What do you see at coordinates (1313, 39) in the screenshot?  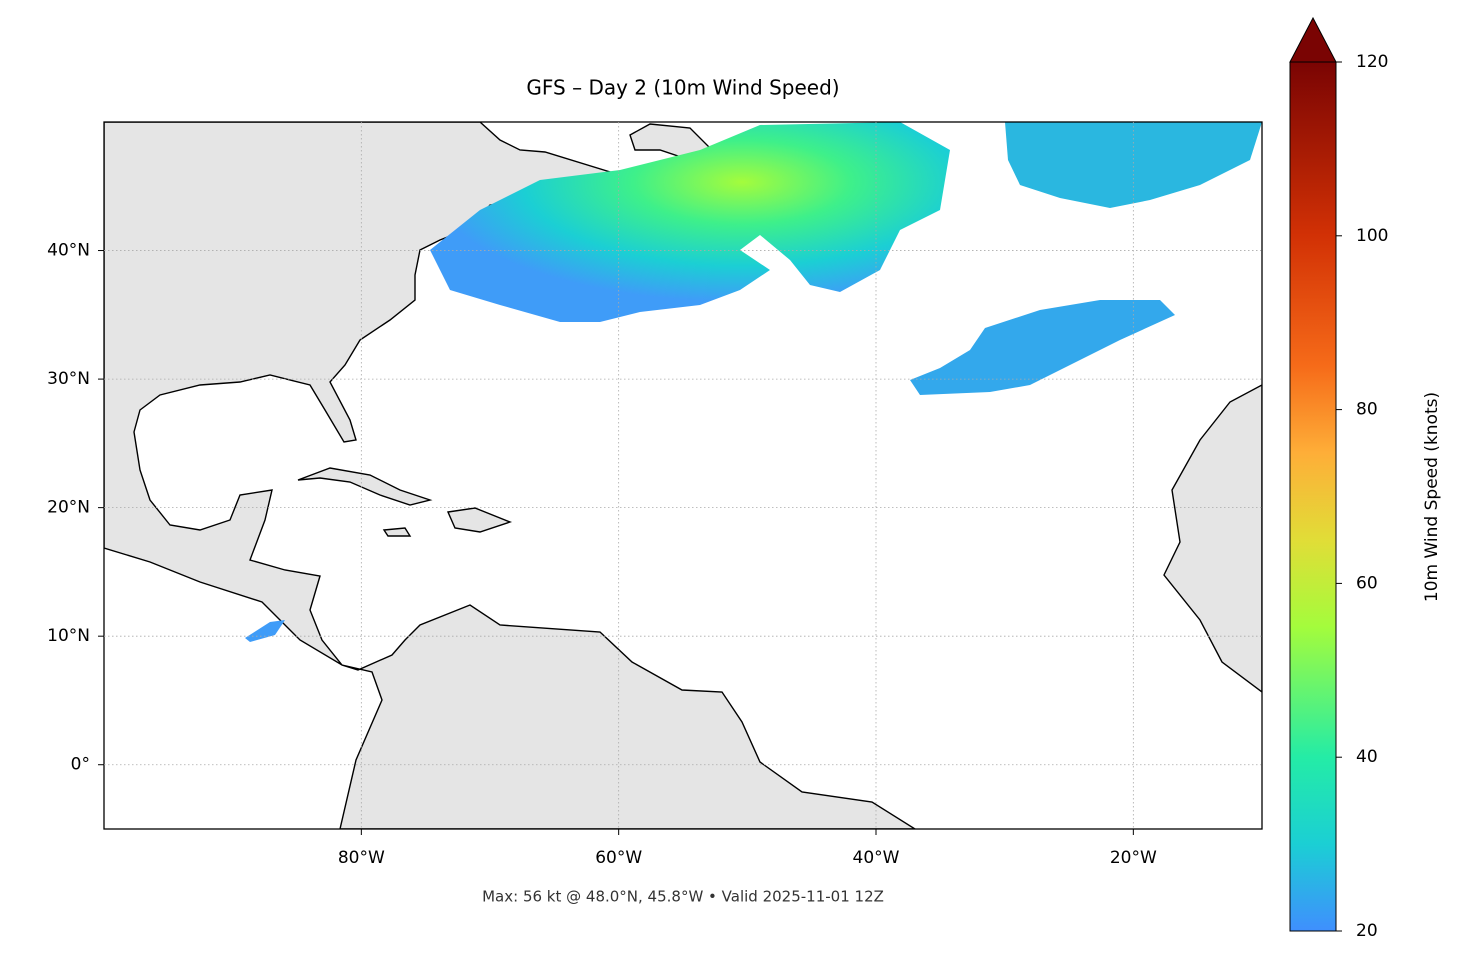 I see `colorbar-extend` at bounding box center [1313, 39].